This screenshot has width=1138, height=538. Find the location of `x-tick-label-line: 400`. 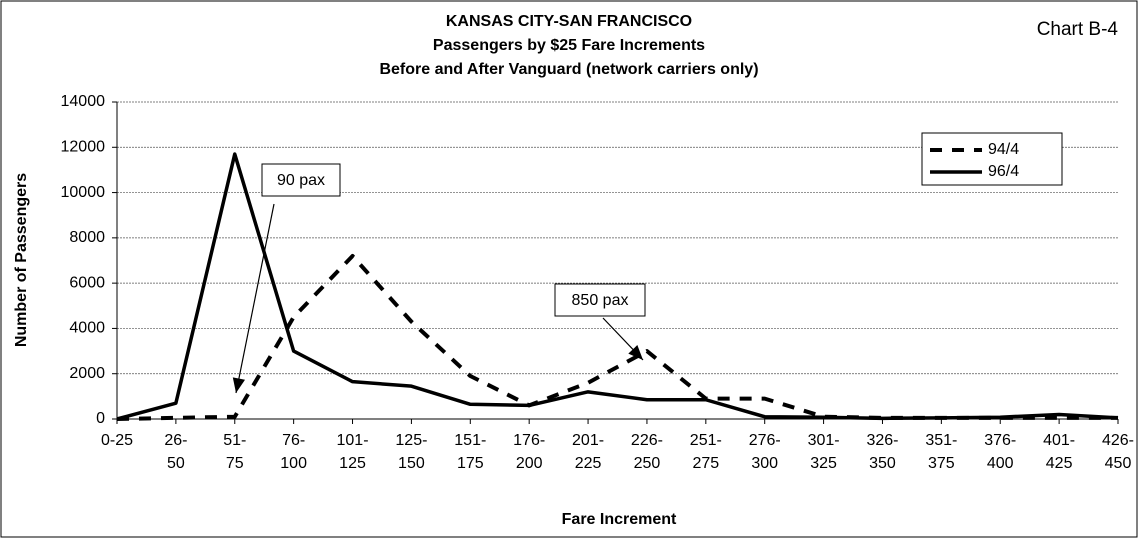

x-tick-label-line: 400 is located at coordinates (1000, 463).